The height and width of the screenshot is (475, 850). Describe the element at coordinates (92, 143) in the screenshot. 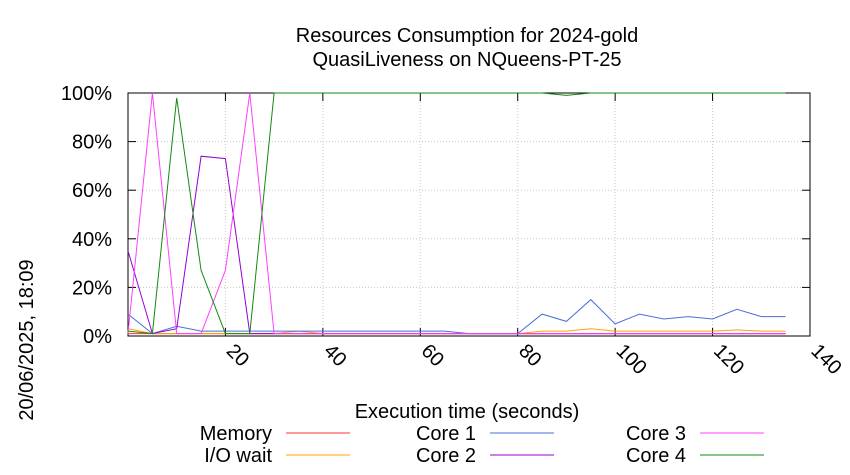

I see `y-tick-label: 80%` at that location.